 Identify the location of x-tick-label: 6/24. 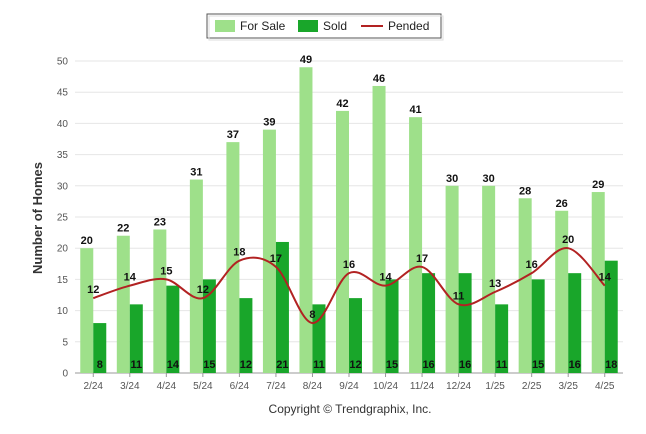
(240, 386).